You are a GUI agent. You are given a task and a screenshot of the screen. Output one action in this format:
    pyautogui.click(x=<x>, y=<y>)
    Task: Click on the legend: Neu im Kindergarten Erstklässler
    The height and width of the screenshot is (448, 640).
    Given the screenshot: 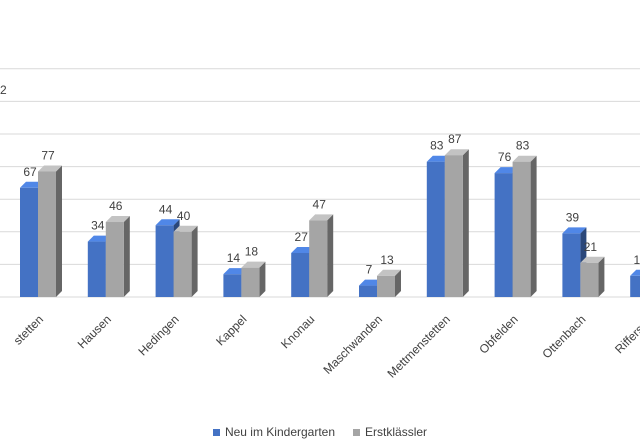 What is the action you would take?
    pyautogui.click(x=320, y=432)
    